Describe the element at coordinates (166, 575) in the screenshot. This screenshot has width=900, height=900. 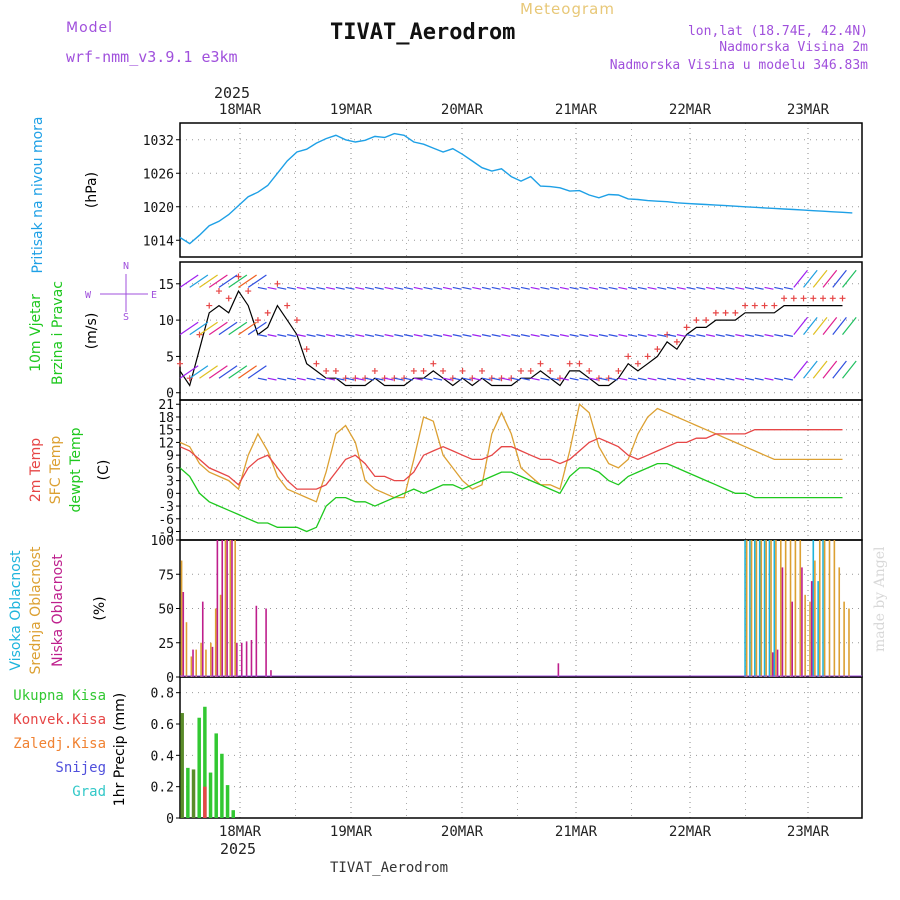
I see `y-tick-label: 75` at that location.